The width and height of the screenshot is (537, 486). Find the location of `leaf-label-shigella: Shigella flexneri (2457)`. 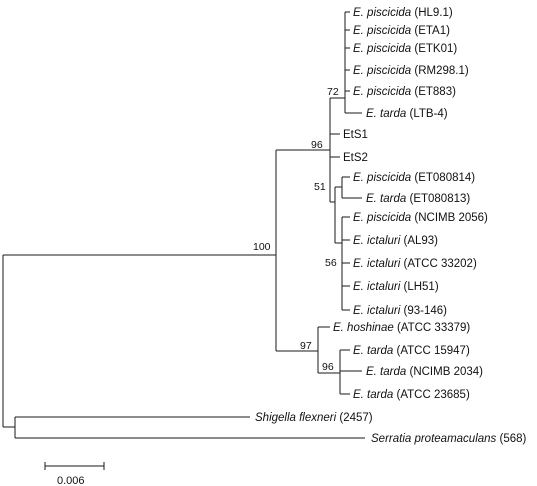

leaf-label-shigella: Shigella flexneri (2457) is located at coordinates (314, 418).